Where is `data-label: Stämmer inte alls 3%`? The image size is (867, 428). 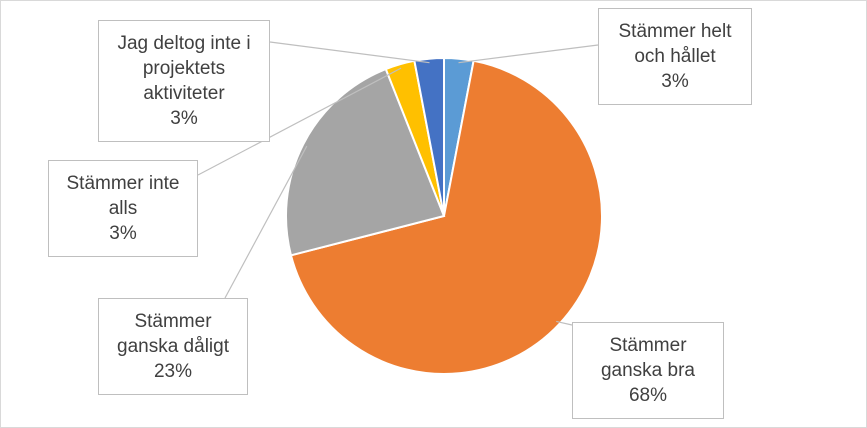 data-label: Stämmer inte alls 3% is located at coordinates (123, 208).